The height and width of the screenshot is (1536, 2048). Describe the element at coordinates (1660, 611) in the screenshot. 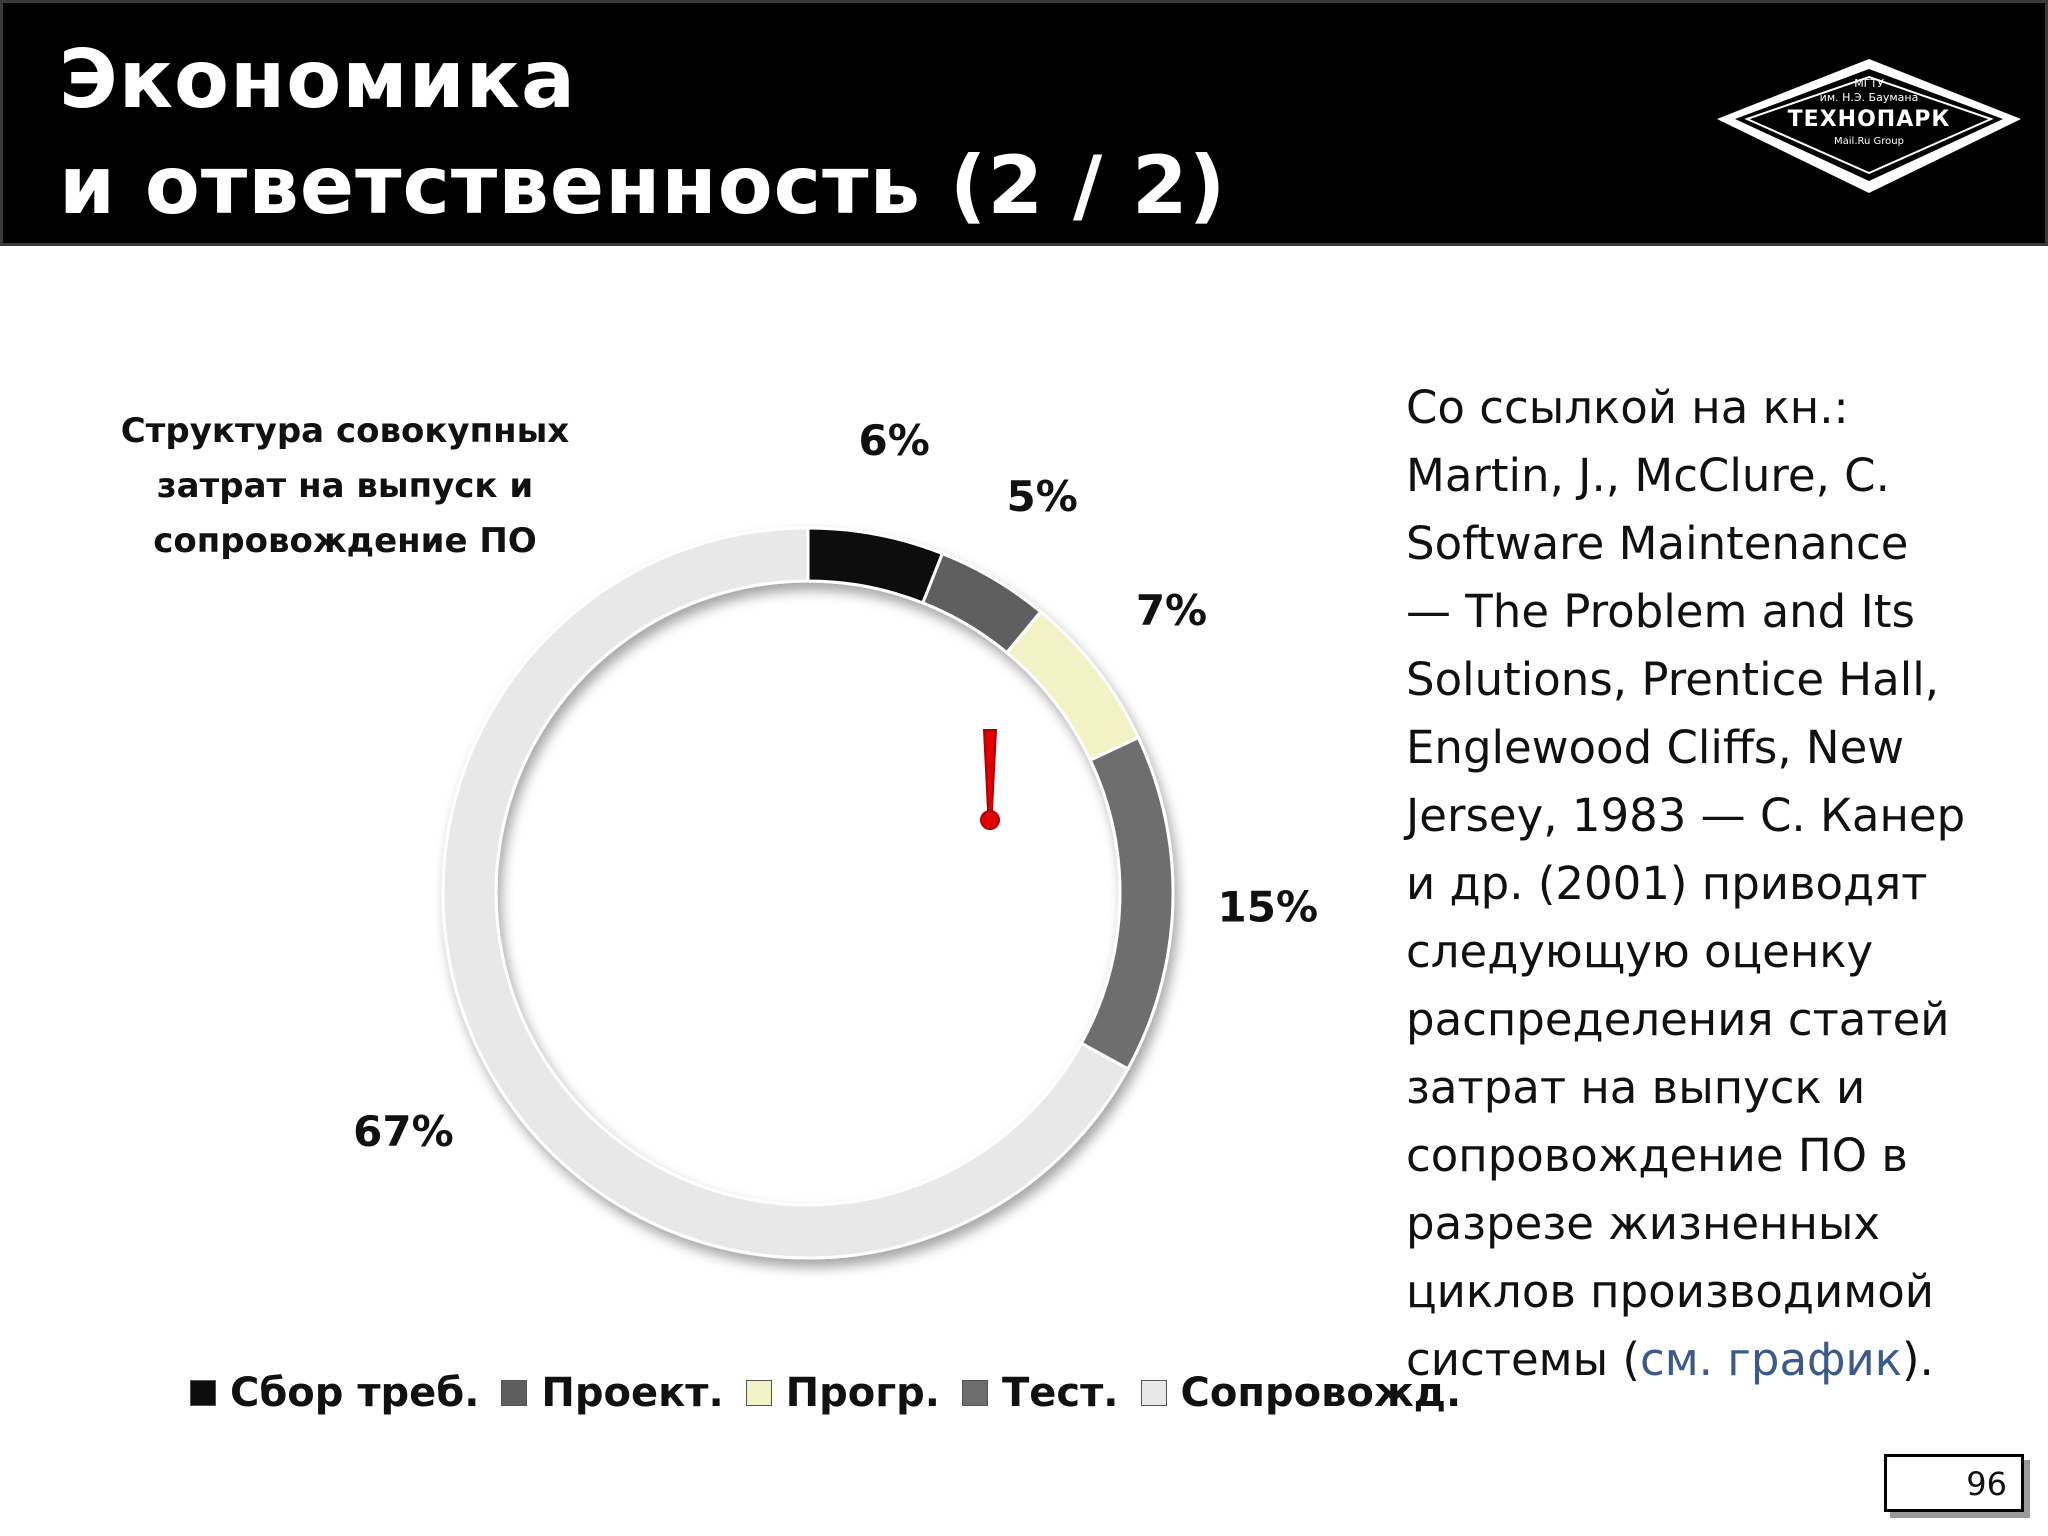

I see `reference-line: — The Problem and Its` at that location.